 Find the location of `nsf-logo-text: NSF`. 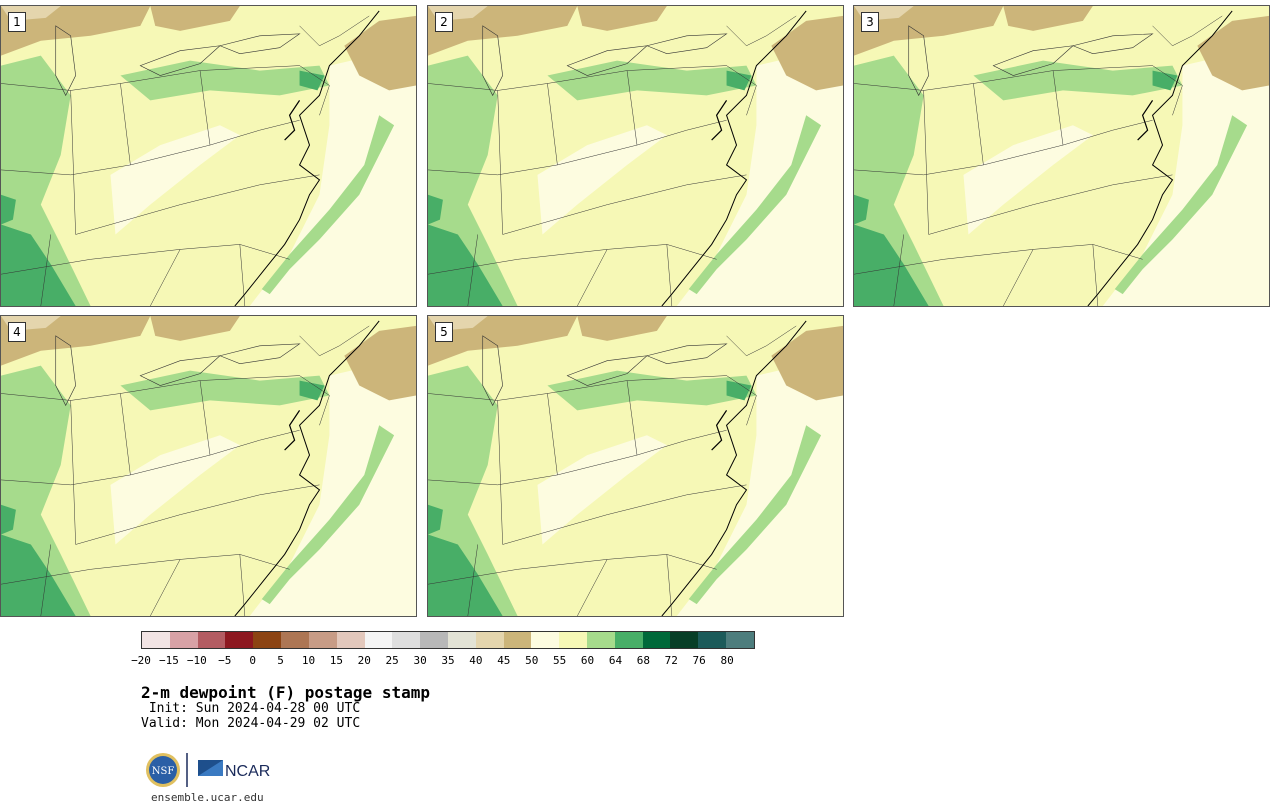

nsf-logo-text: NSF is located at coordinates (163, 771).